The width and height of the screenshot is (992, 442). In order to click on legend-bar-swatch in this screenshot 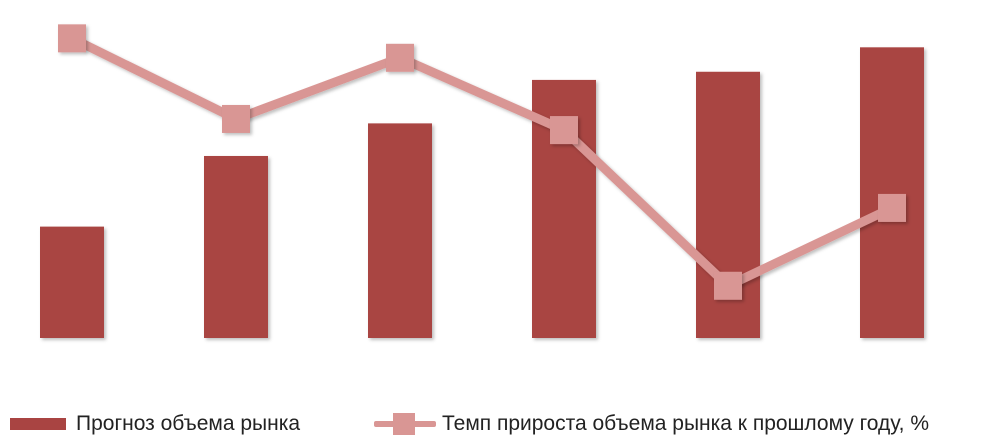, I will do `click(38, 424)`.